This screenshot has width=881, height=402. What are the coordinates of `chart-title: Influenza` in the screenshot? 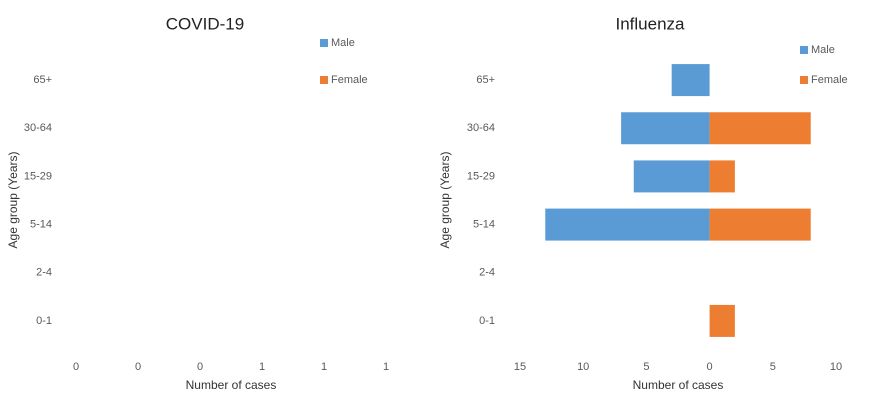 It's located at (651, 23).